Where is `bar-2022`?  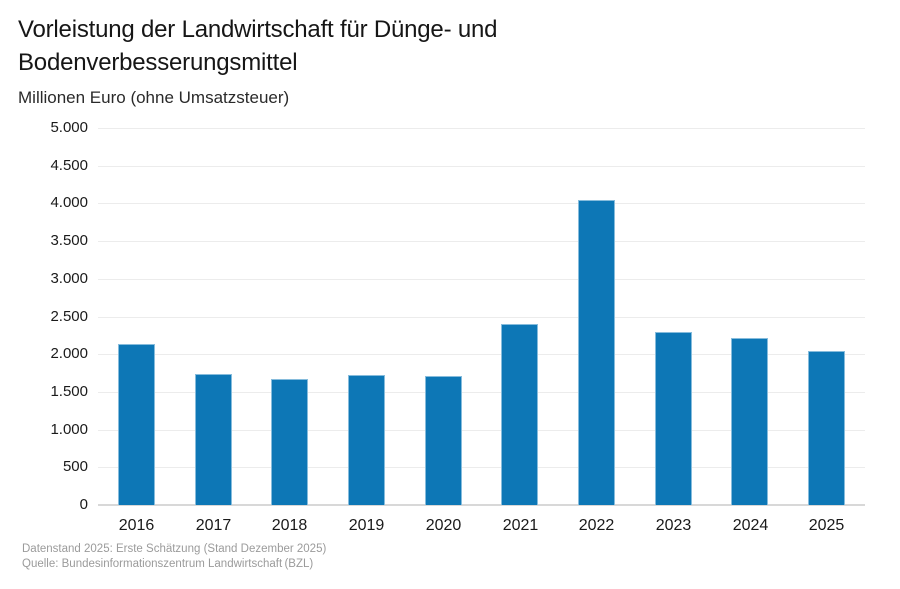
bar-2022 is located at coordinates (596, 352).